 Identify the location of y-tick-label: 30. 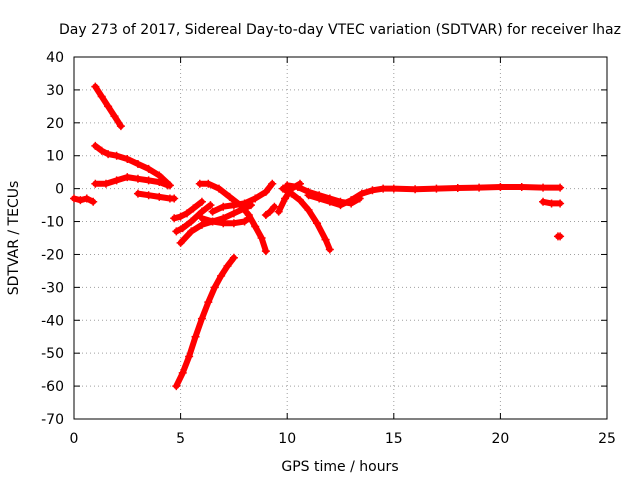
(55, 91).